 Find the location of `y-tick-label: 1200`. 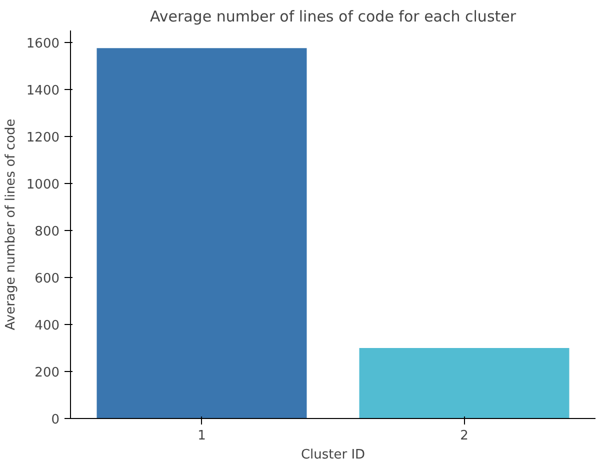

y-tick-label: 1200 is located at coordinates (43, 138).